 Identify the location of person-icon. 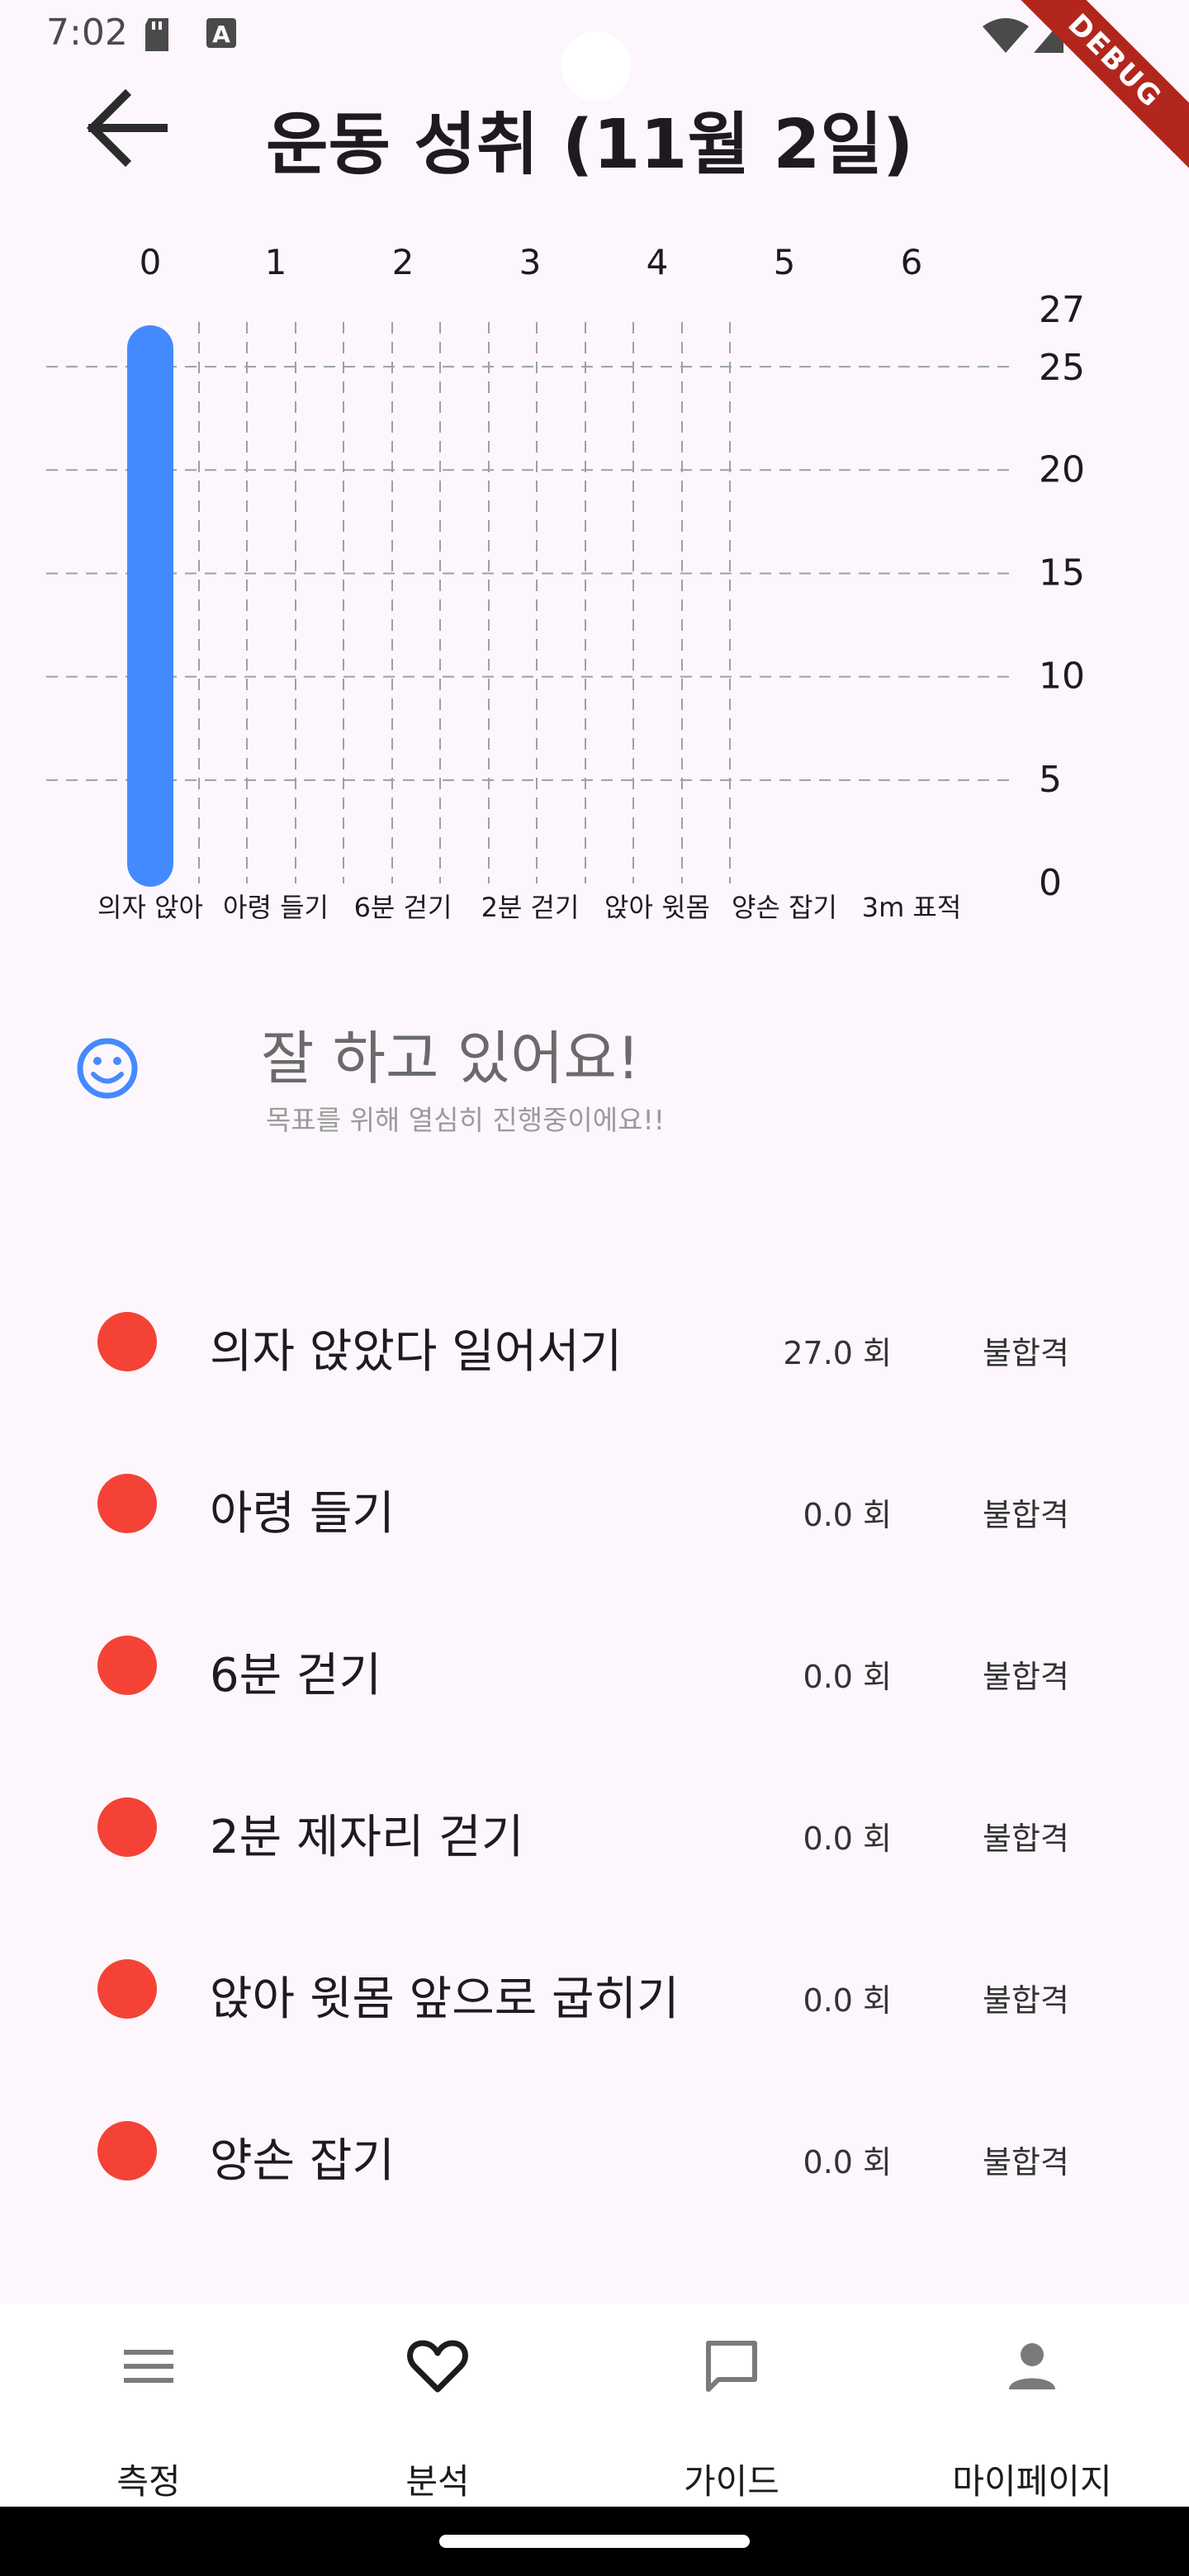
(1032, 2366).